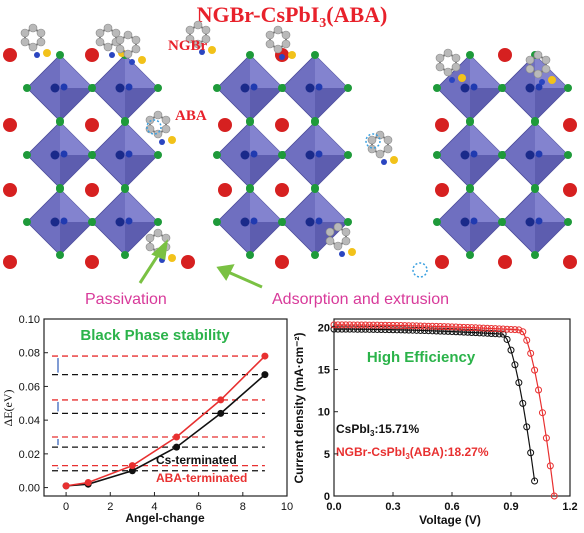 The image size is (584, 533). Describe the element at coordinates (324, 413) in the screenshot. I see `y-tick-label: 10` at that location.